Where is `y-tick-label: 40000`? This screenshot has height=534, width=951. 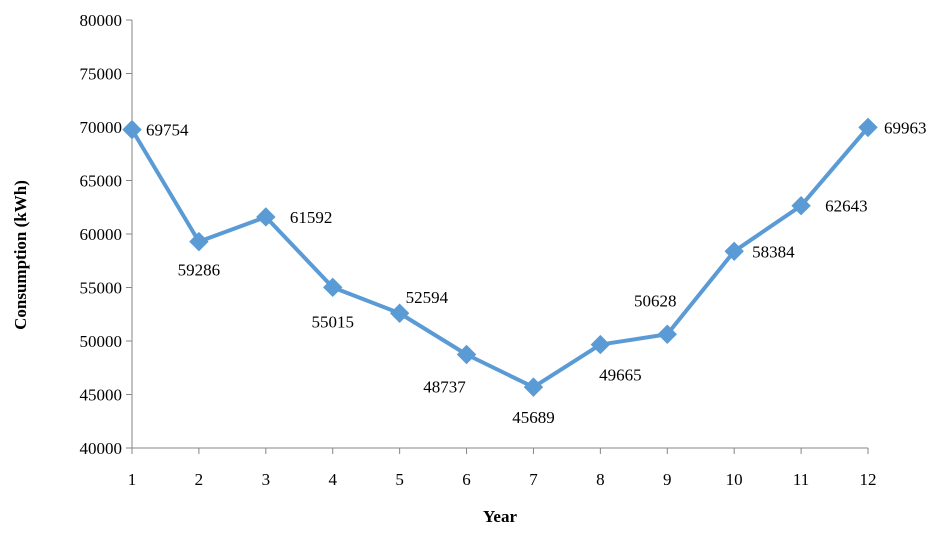 y-tick-label: 40000 is located at coordinates (101, 448).